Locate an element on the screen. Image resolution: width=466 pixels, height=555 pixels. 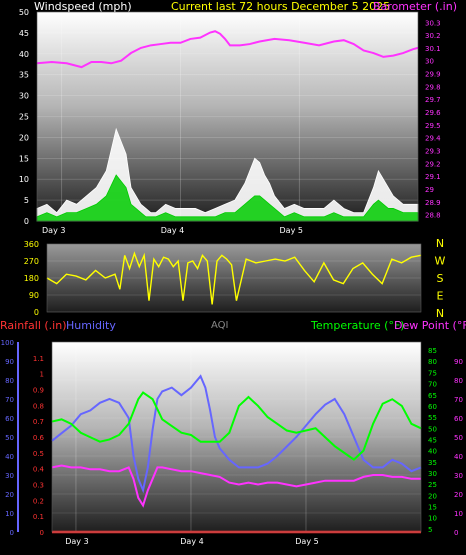
temperature-tick-label: 5 is located at coordinates (430, 530).